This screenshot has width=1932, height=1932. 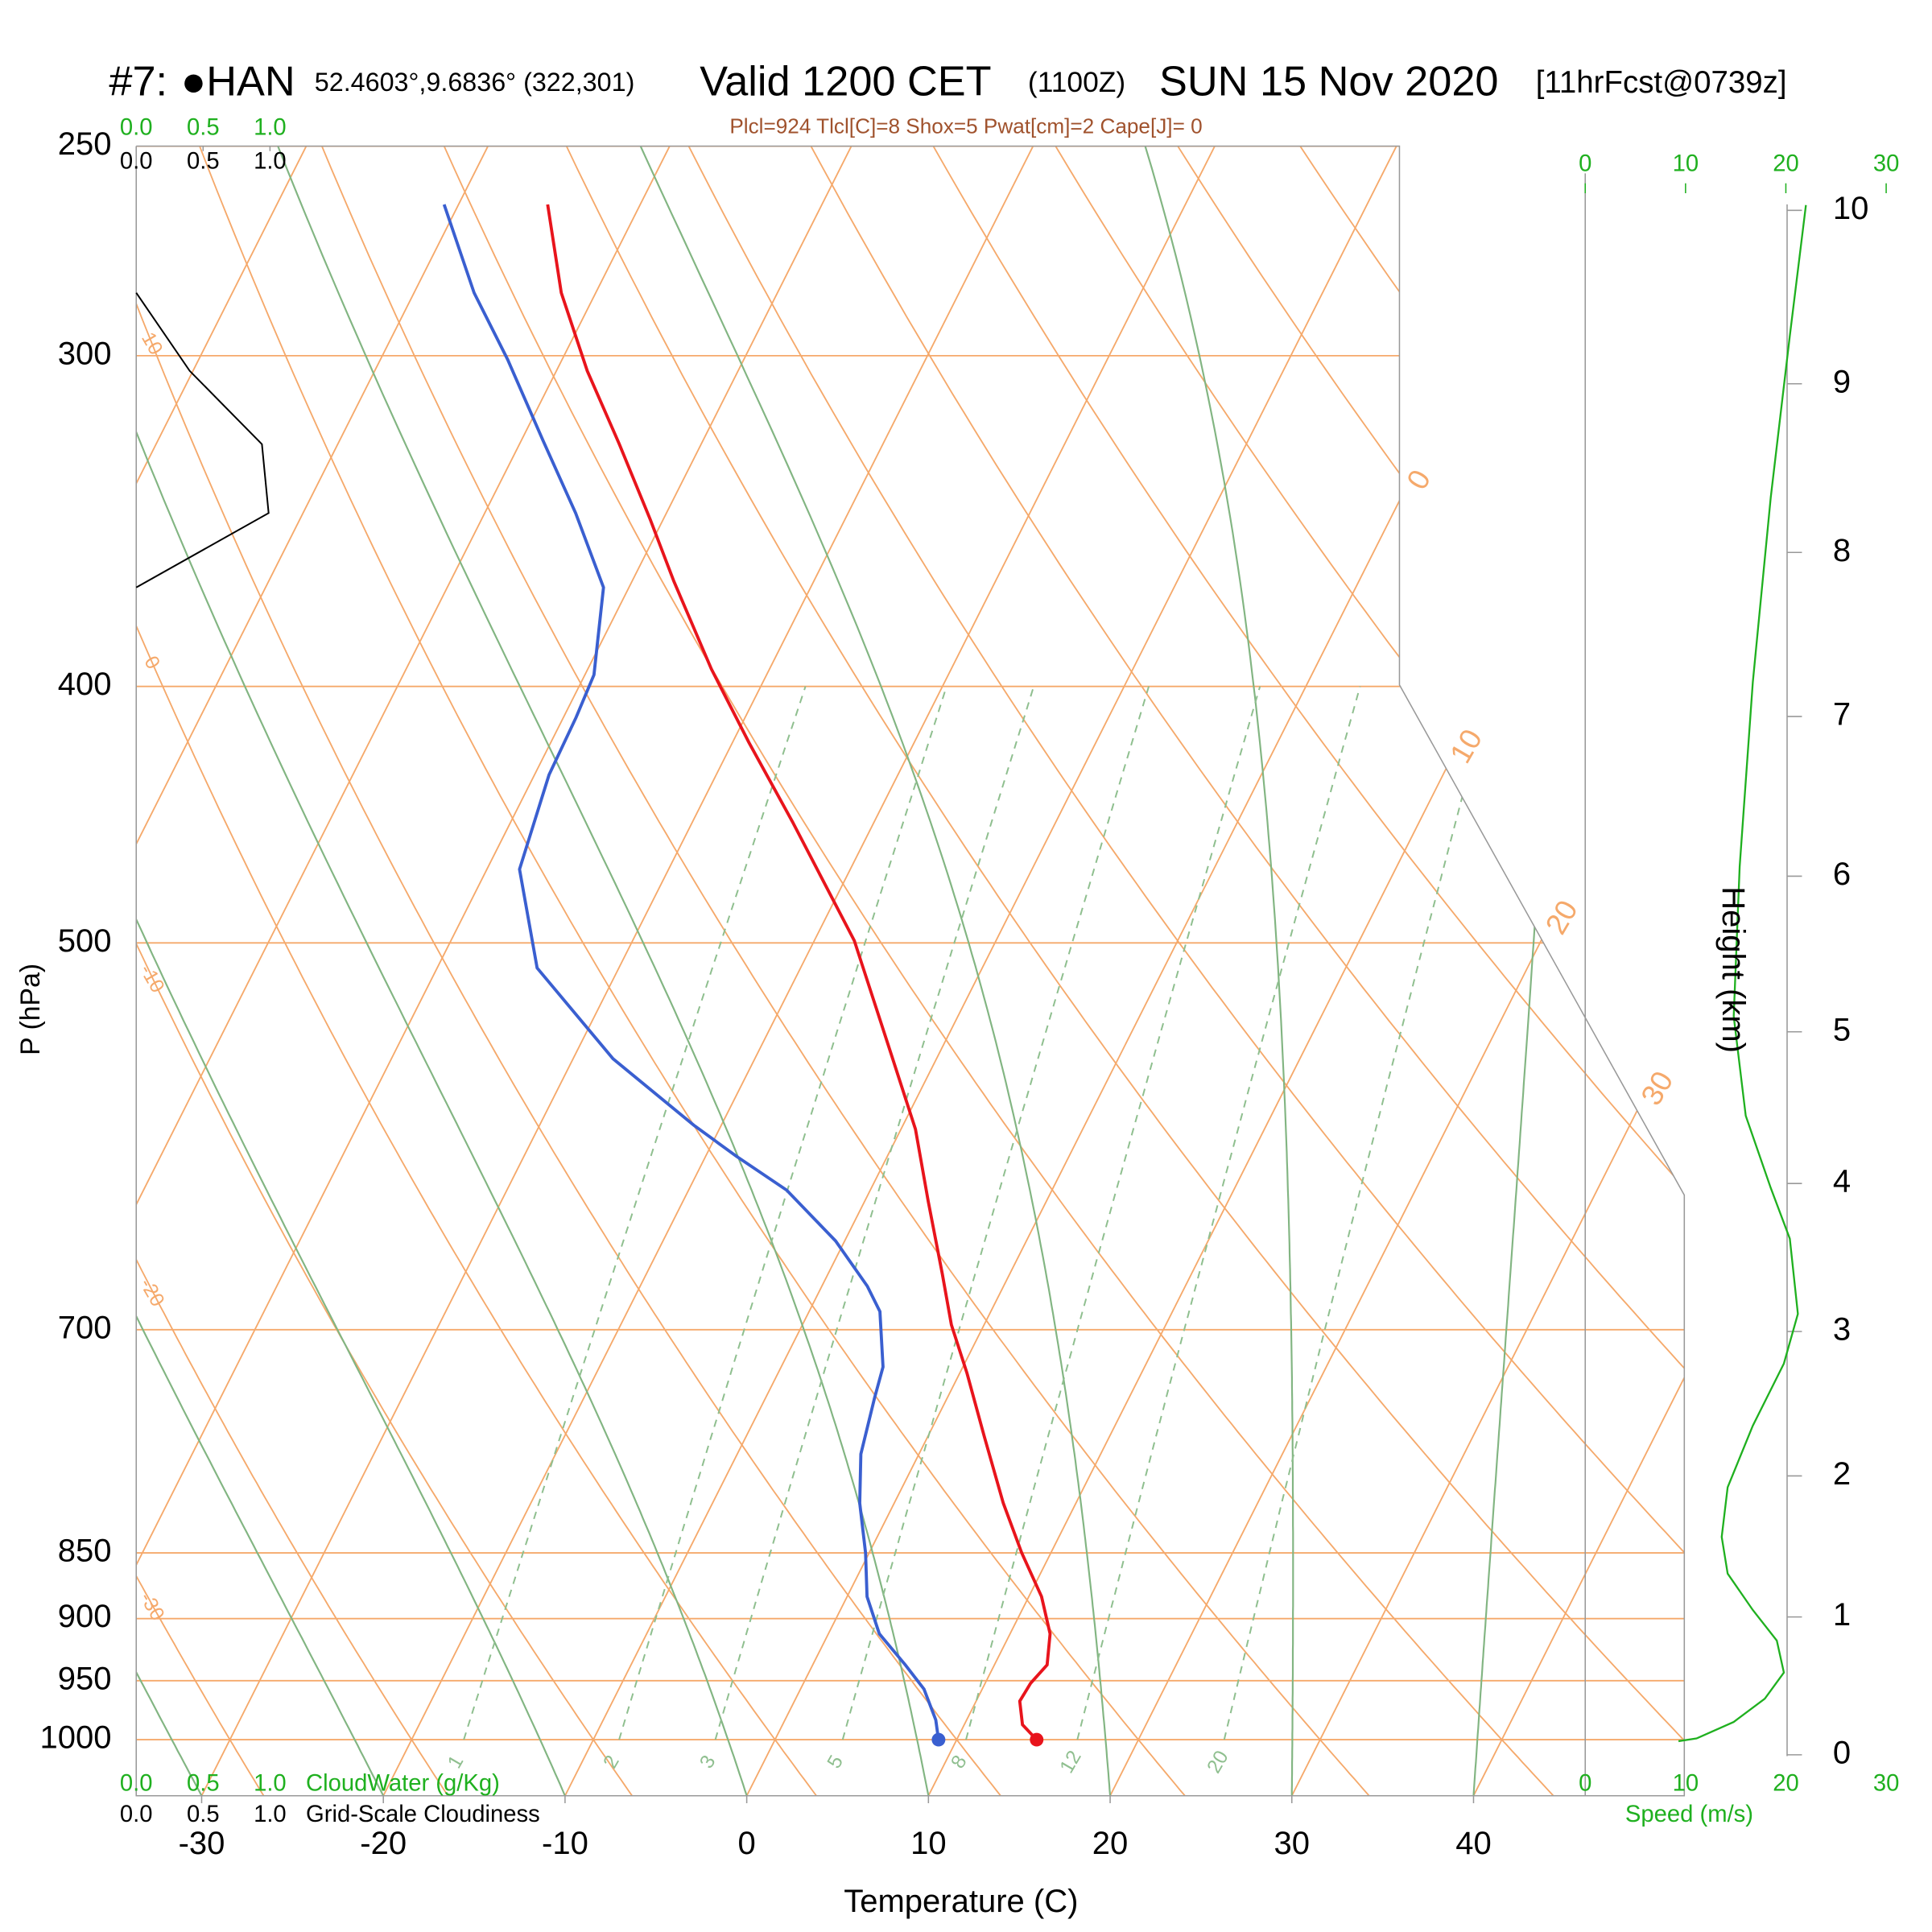 What do you see at coordinates (1842, 1615) in the screenshot?
I see `height-tick-label: 1` at bounding box center [1842, 1615].